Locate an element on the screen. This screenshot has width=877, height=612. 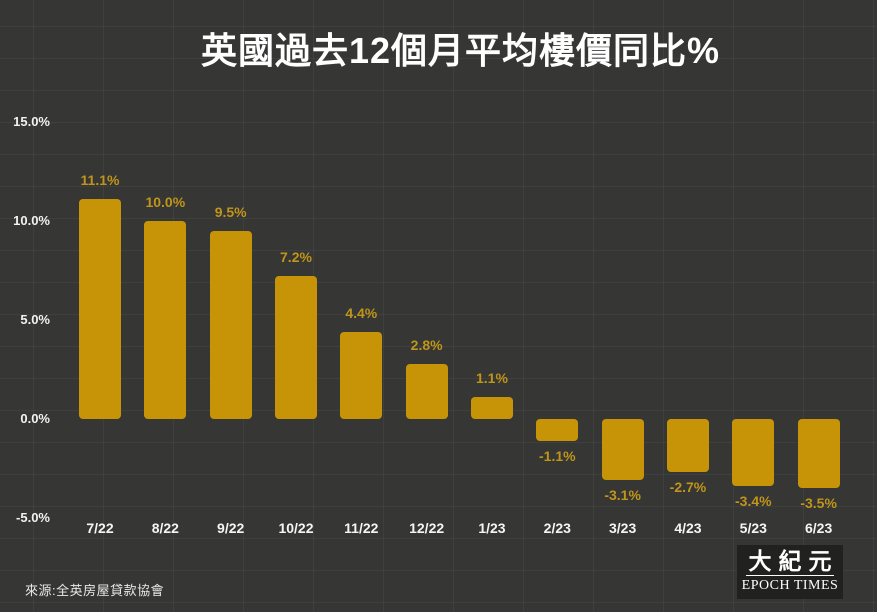
x-axis-category-label: 7/22 is located at coordinates (100, 528).